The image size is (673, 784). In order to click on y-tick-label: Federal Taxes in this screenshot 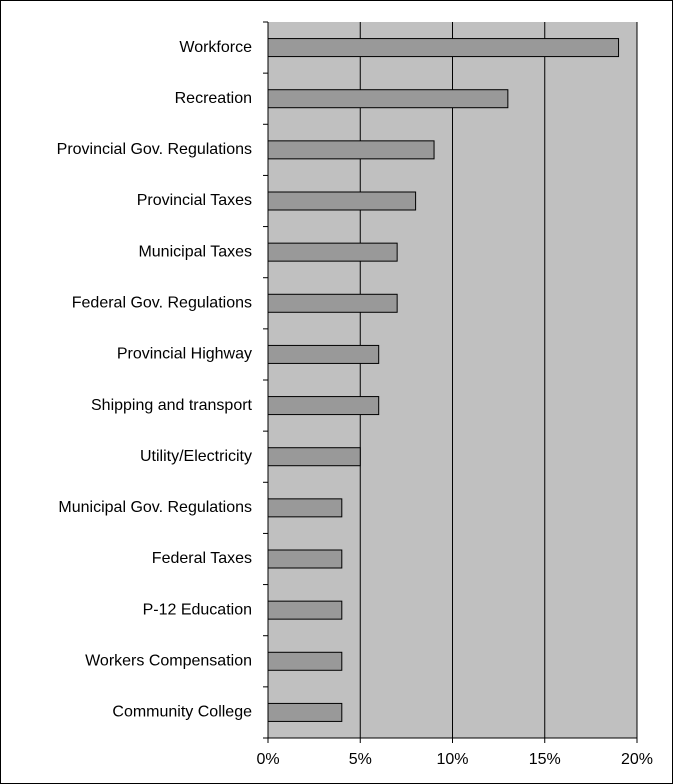, I will do `click(202, 558)`.